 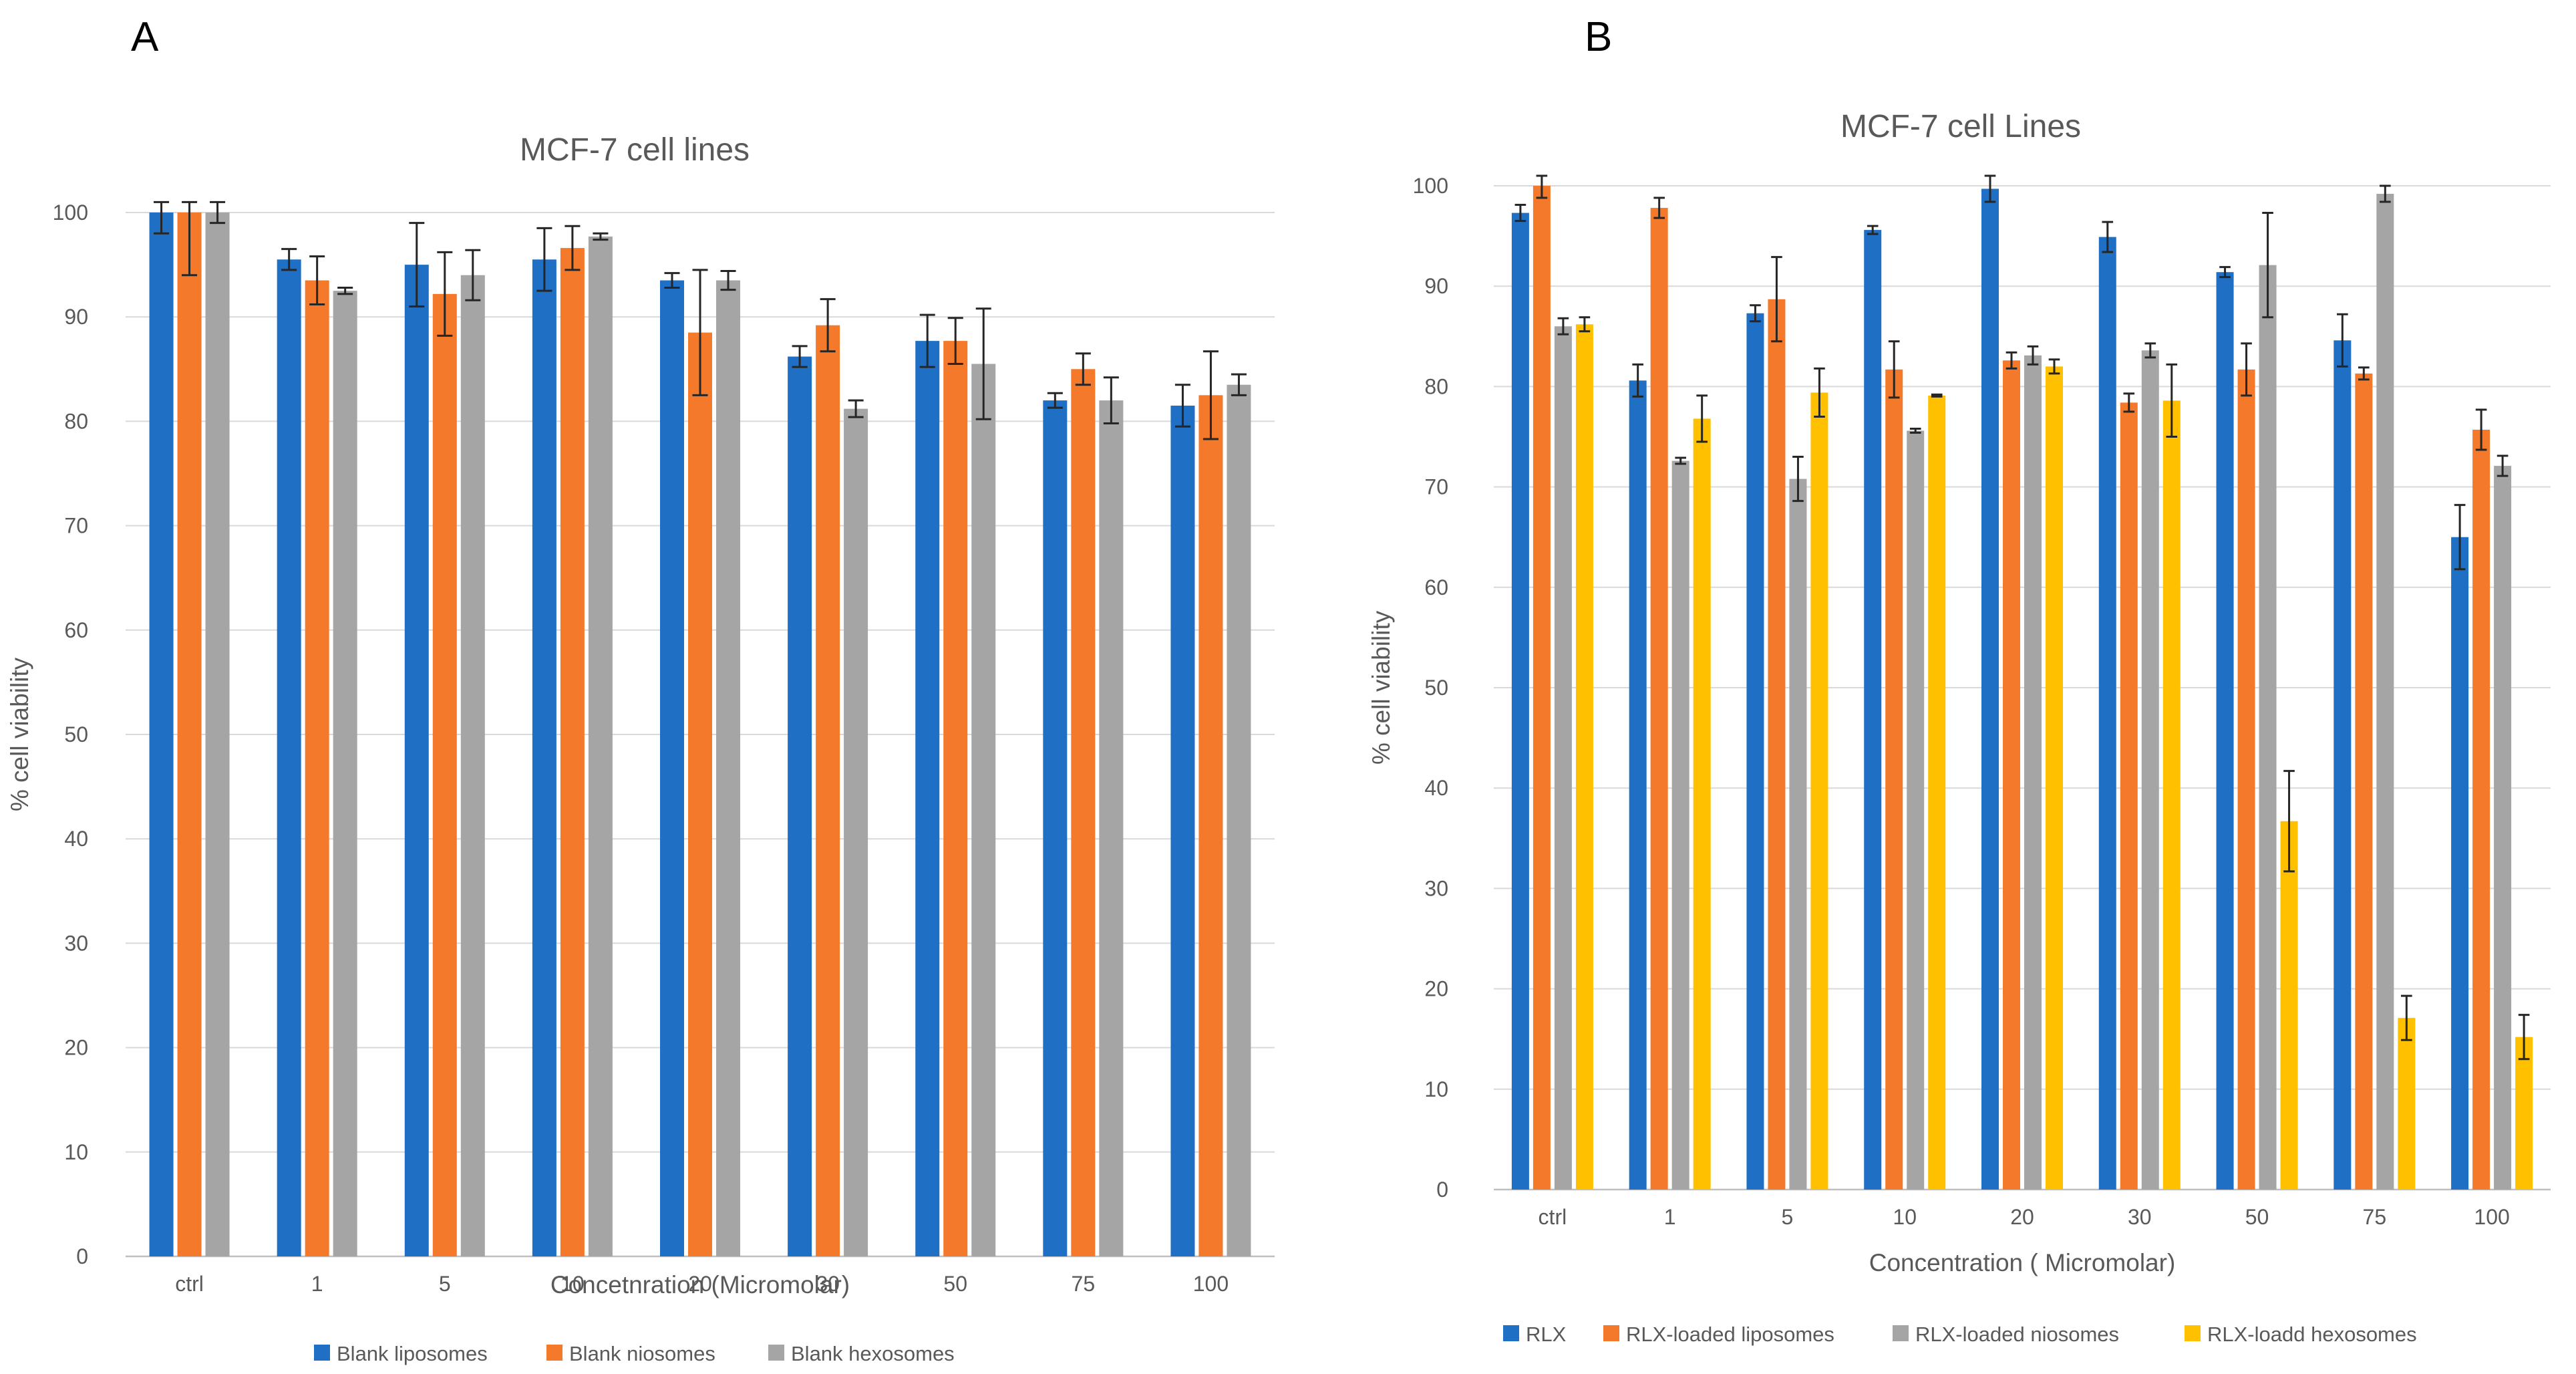 What do you see at coordinates (1211, 1284) in the screenshot?
I see `chart-a-x-tick-label: 100` at bounding box center [1211, 1284].